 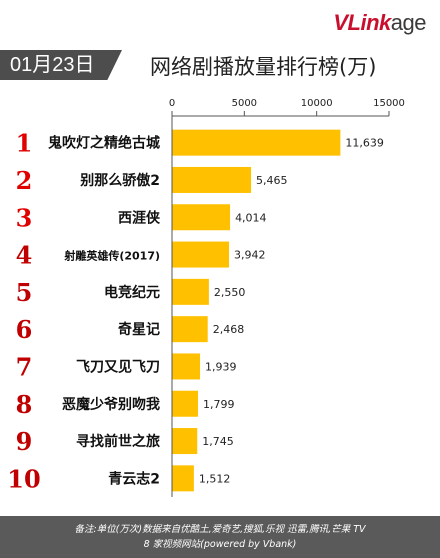 I want to click on rank-number: 1, so click(x=24, y=143).